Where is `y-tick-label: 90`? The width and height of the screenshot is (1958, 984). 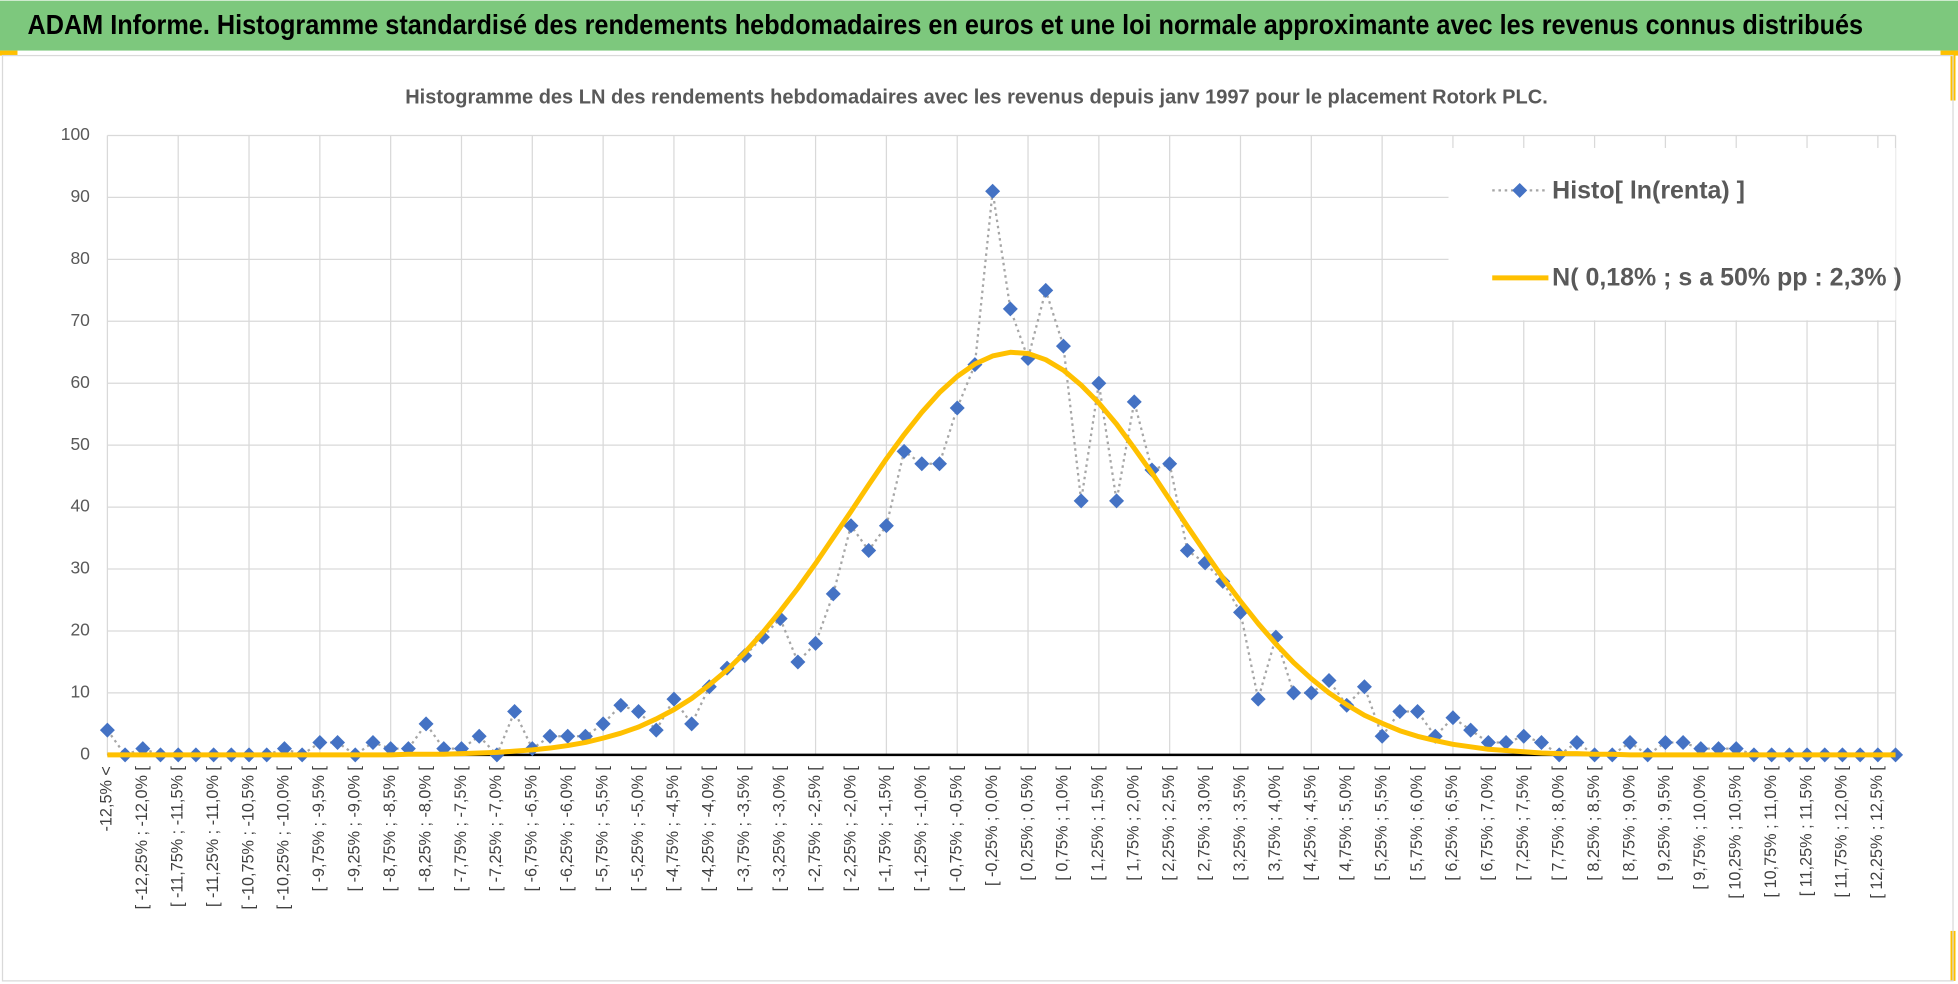
y-tick-label: 90 is located at coordinates (80, 196).